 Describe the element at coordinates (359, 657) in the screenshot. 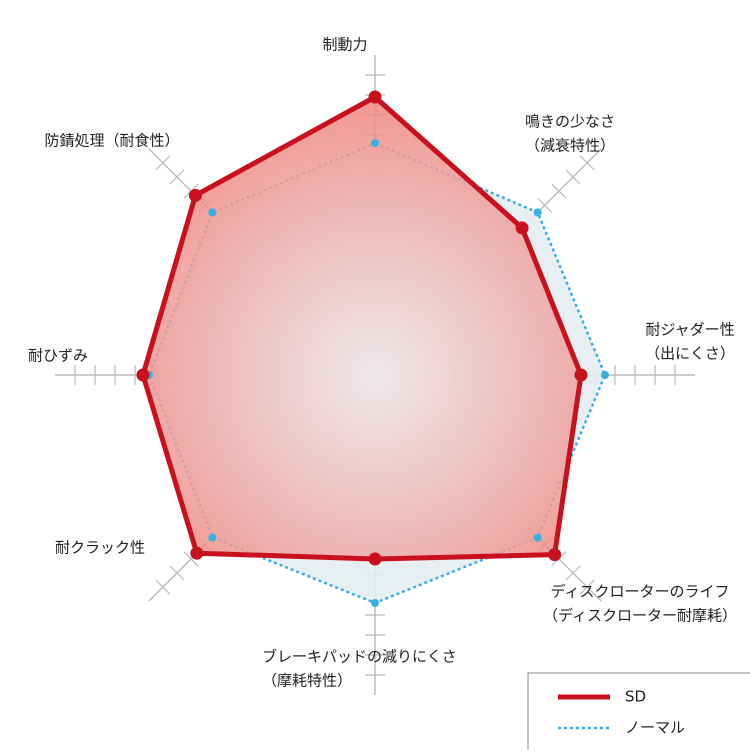

I see `axis-label: ブレーキパッドの減りにくさ` at that location.